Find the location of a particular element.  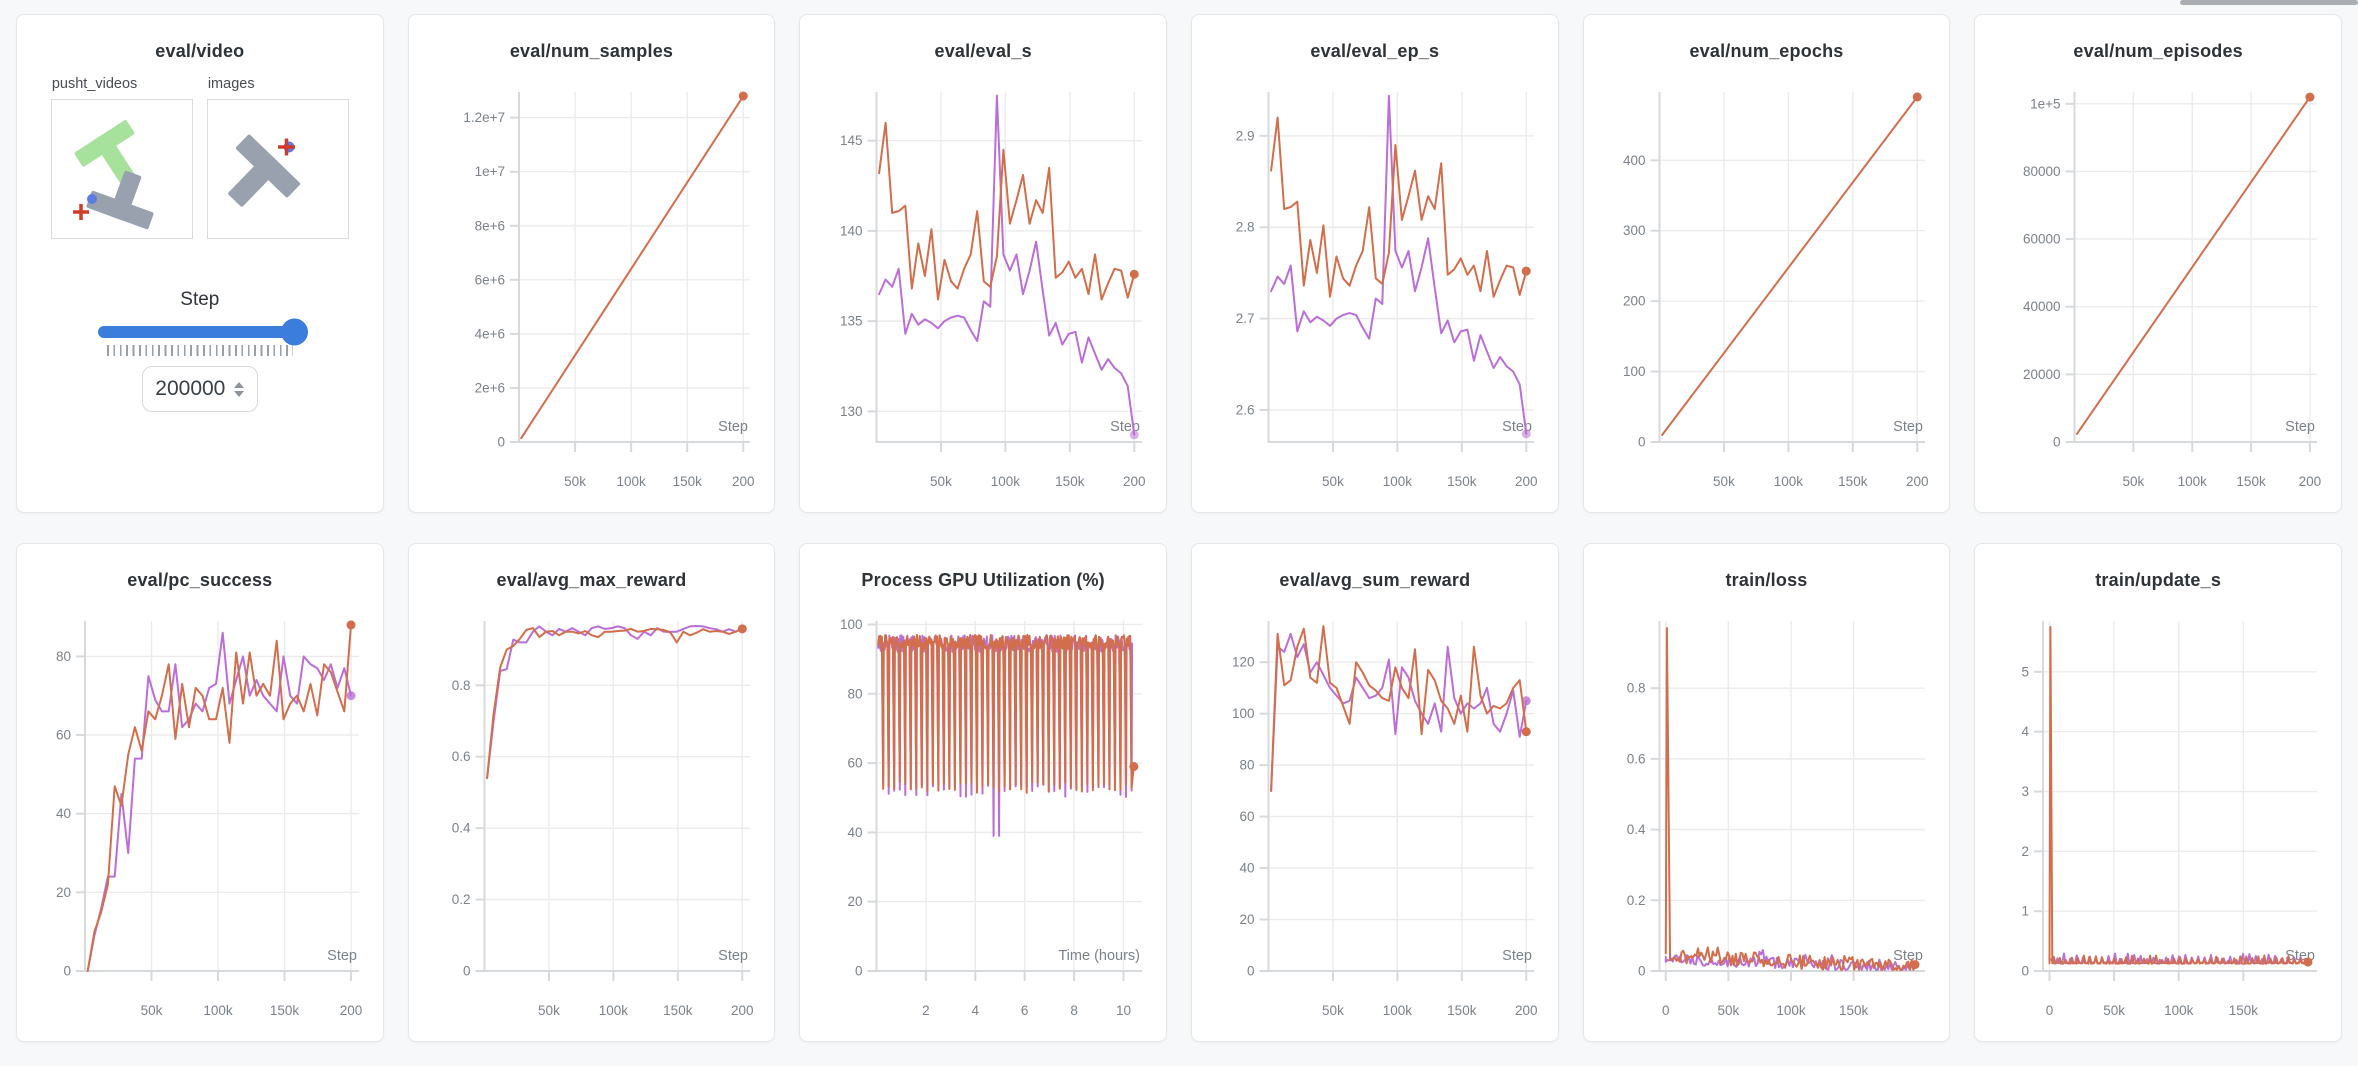

slider-thumb is located at coordinates (294, 332).